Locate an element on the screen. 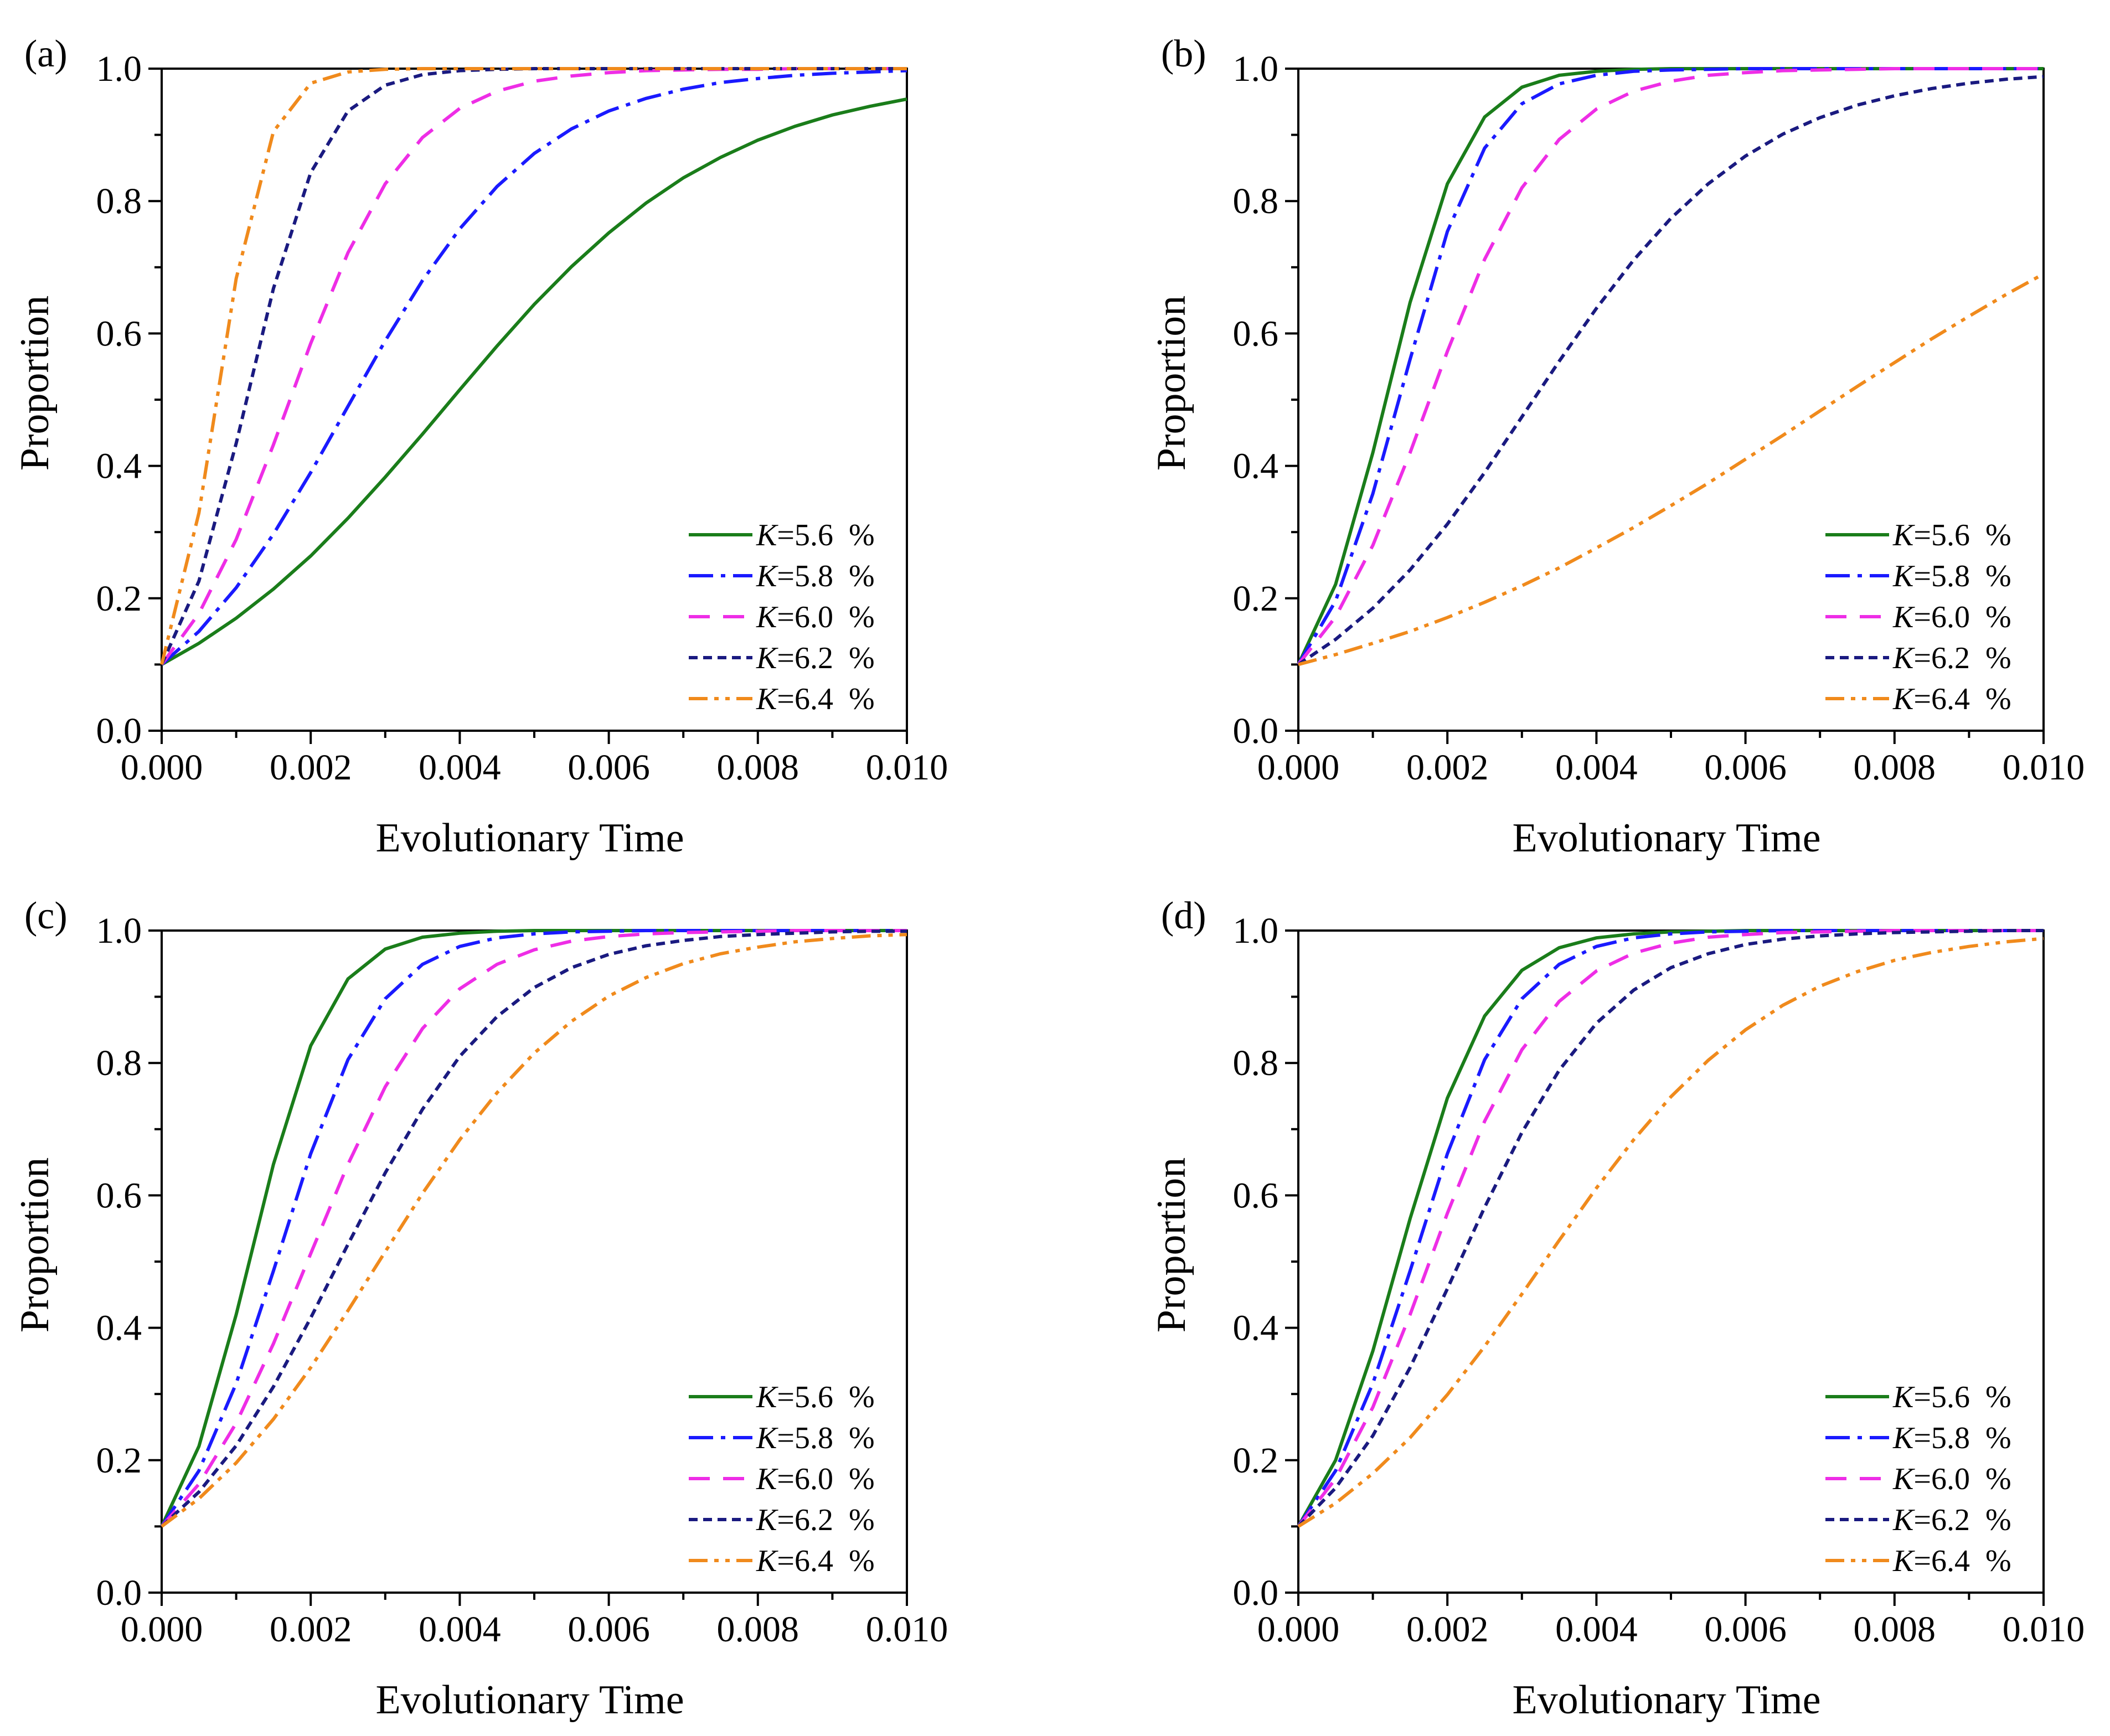 This screenshot has width=2110, height=1736. panel-label: (b) is located at coordinates (1183, 54).